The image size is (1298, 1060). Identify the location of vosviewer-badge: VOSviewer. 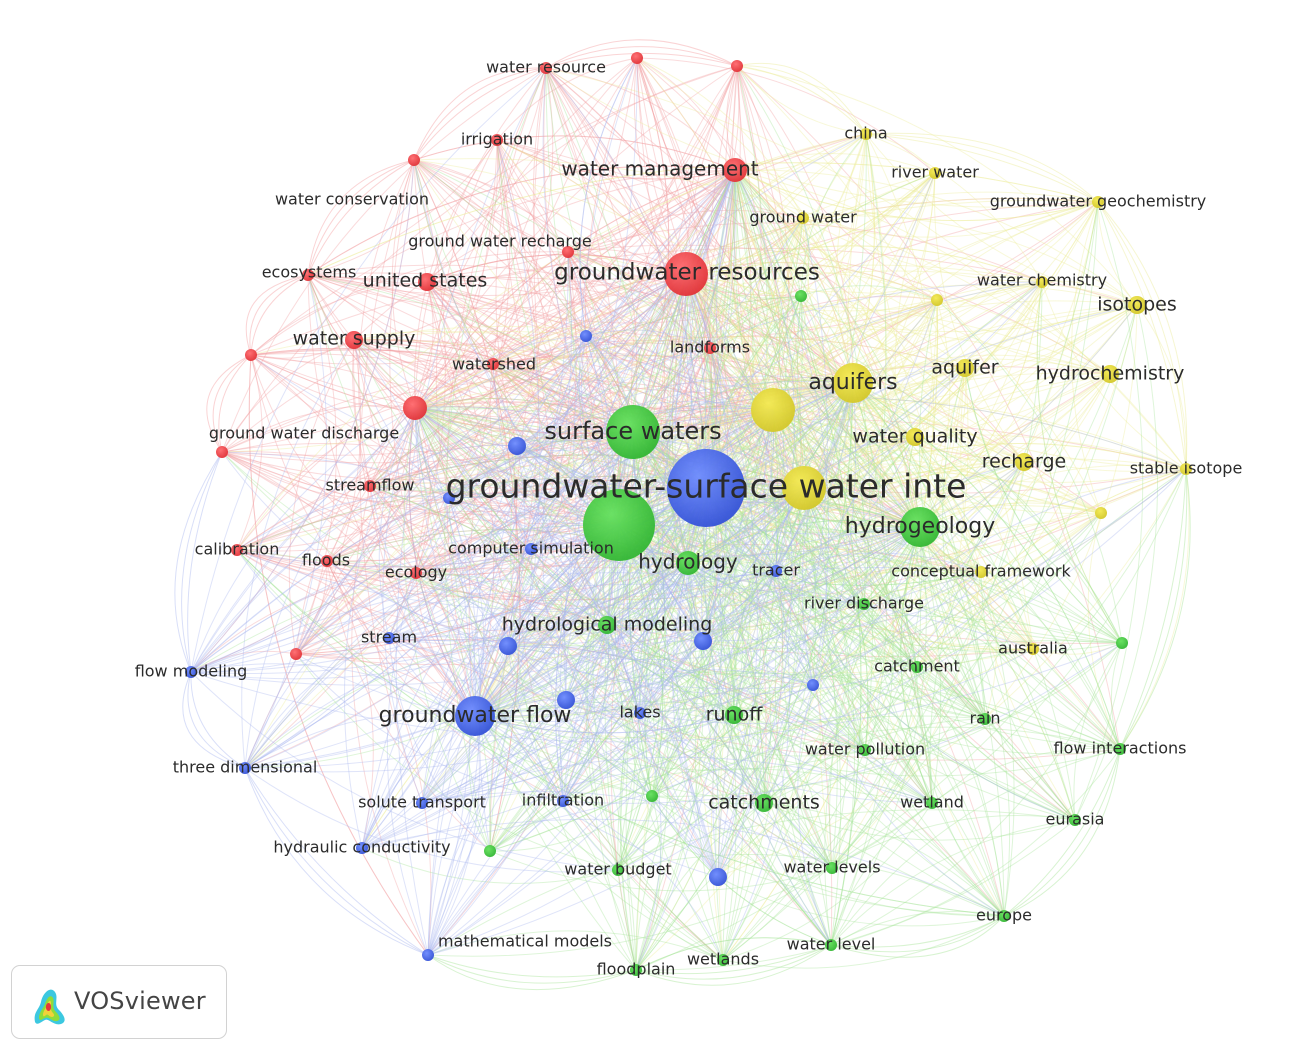
(119, 1002).